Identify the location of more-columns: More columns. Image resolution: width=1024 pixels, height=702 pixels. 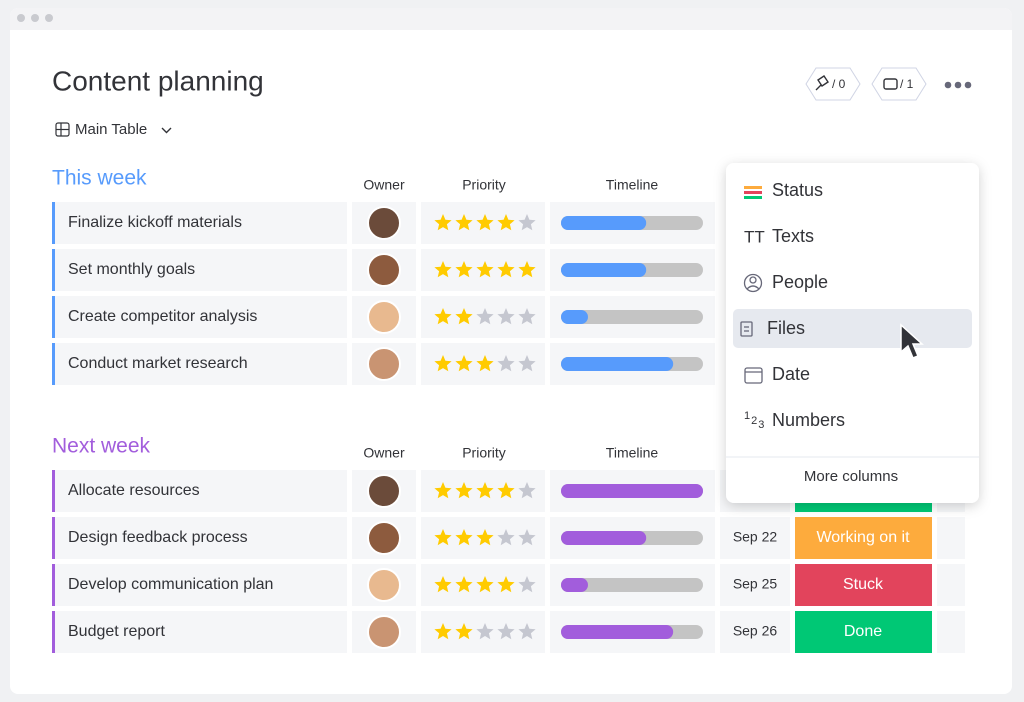
(851, 476).